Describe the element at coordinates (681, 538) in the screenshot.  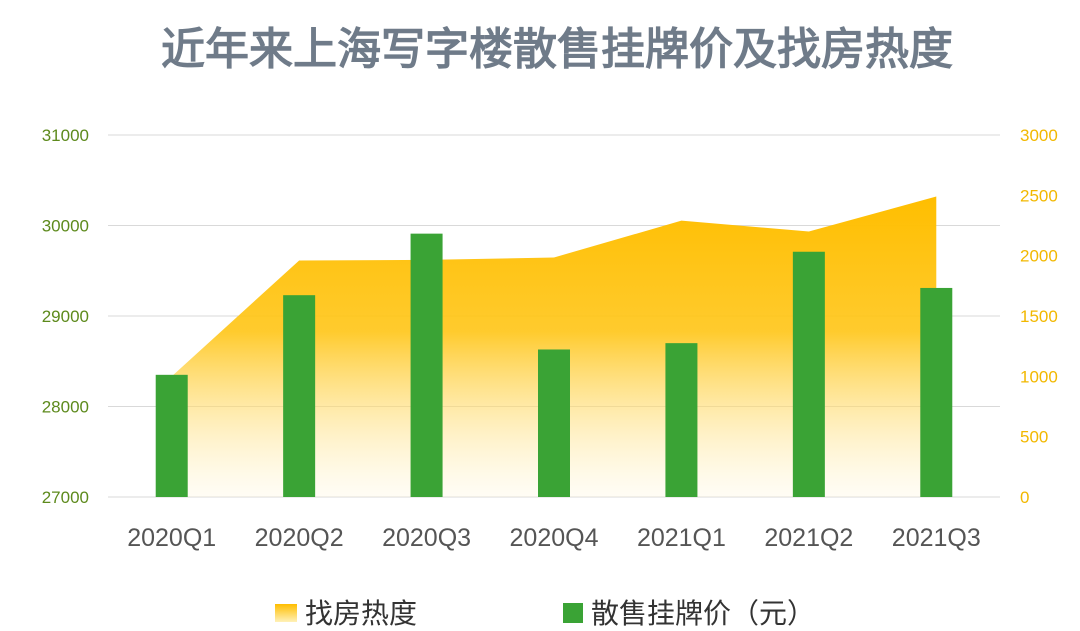
I see `x-tick-label: 2021Q1` at that location.